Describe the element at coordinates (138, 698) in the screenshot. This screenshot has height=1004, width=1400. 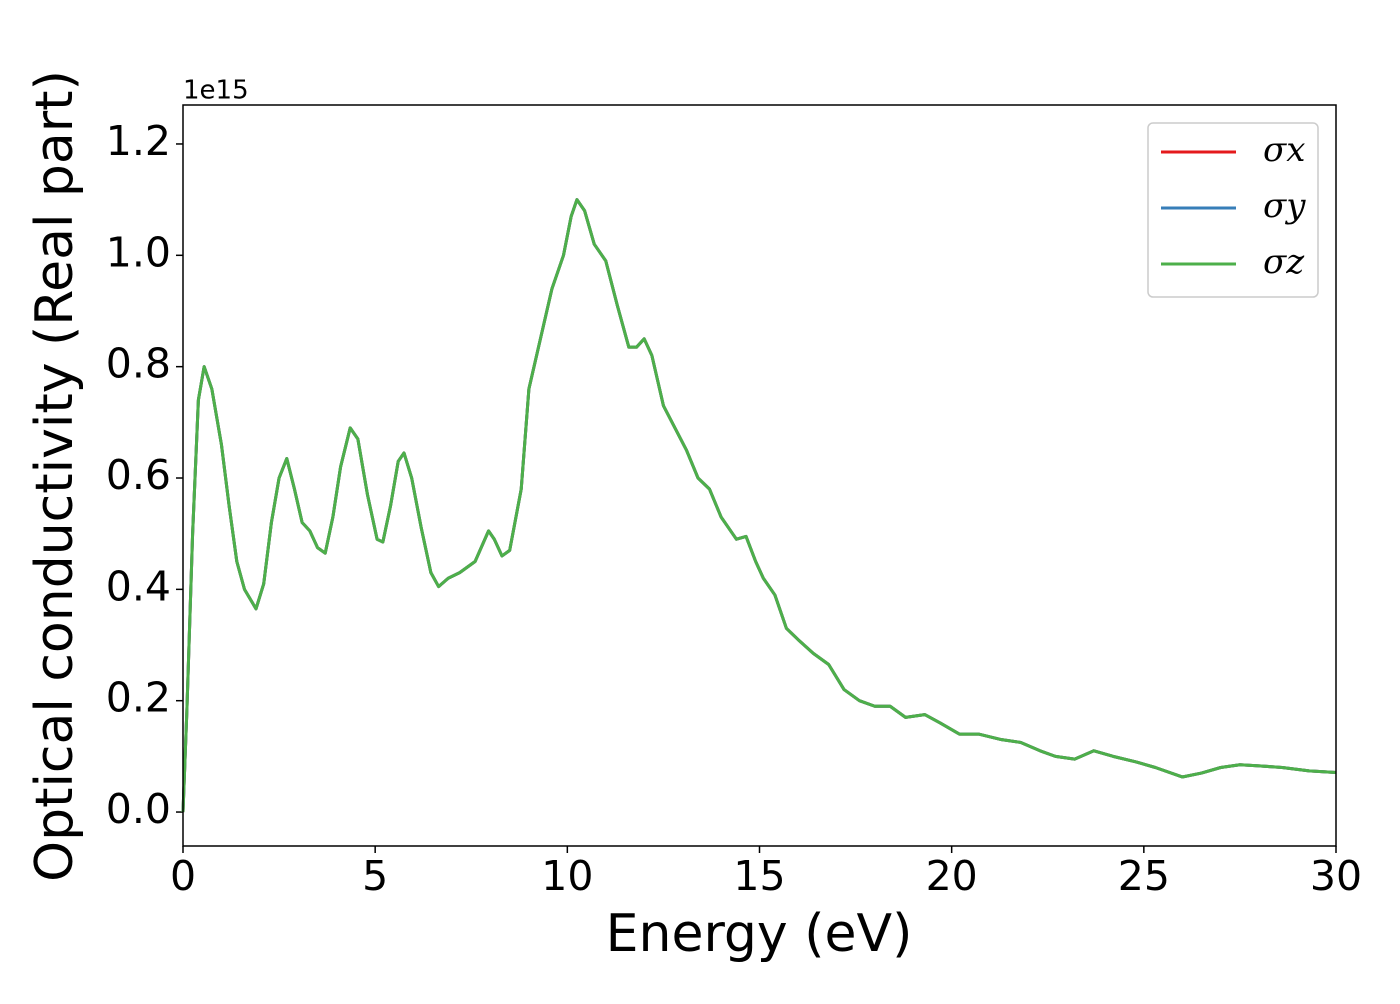
I see `y-tick-label: 0.2` at that location.